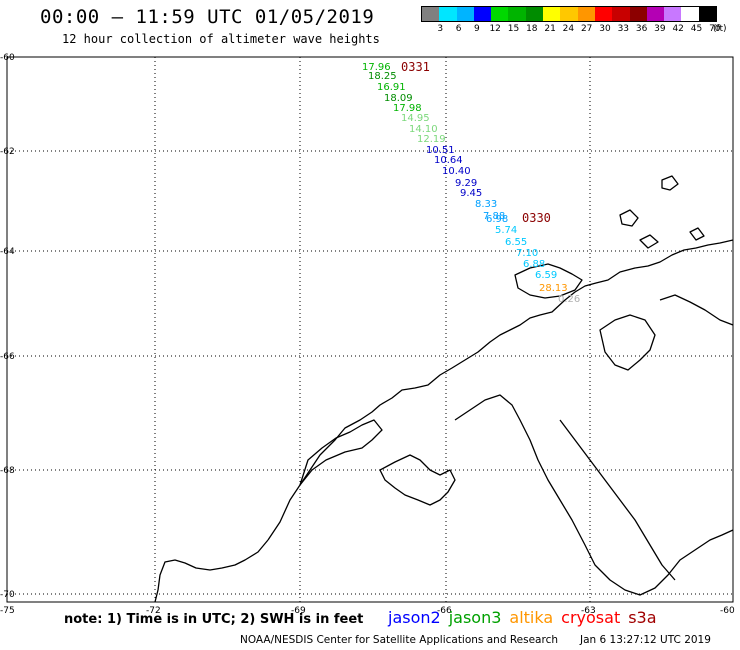 The width and height of the screenshot is (740, 650). Describe the element at coordinates (494, 216) in the screenshot. I see `swh-reading: 7.88` at that location.